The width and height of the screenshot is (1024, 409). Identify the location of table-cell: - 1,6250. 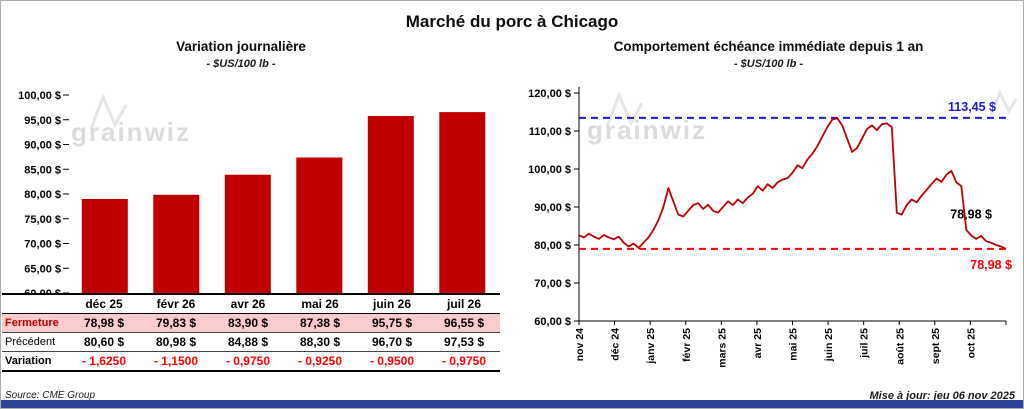
(104, 361).